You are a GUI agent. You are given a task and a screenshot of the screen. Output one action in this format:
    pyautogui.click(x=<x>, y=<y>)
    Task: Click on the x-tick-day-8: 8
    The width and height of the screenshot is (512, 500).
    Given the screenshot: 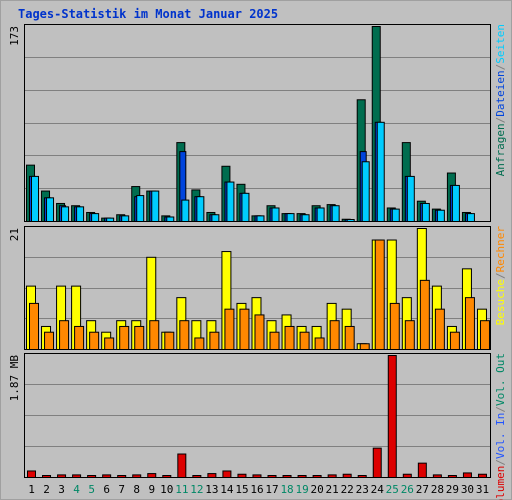 What is the action you would take?
    pyautogui.click(x=136, y=489)
    